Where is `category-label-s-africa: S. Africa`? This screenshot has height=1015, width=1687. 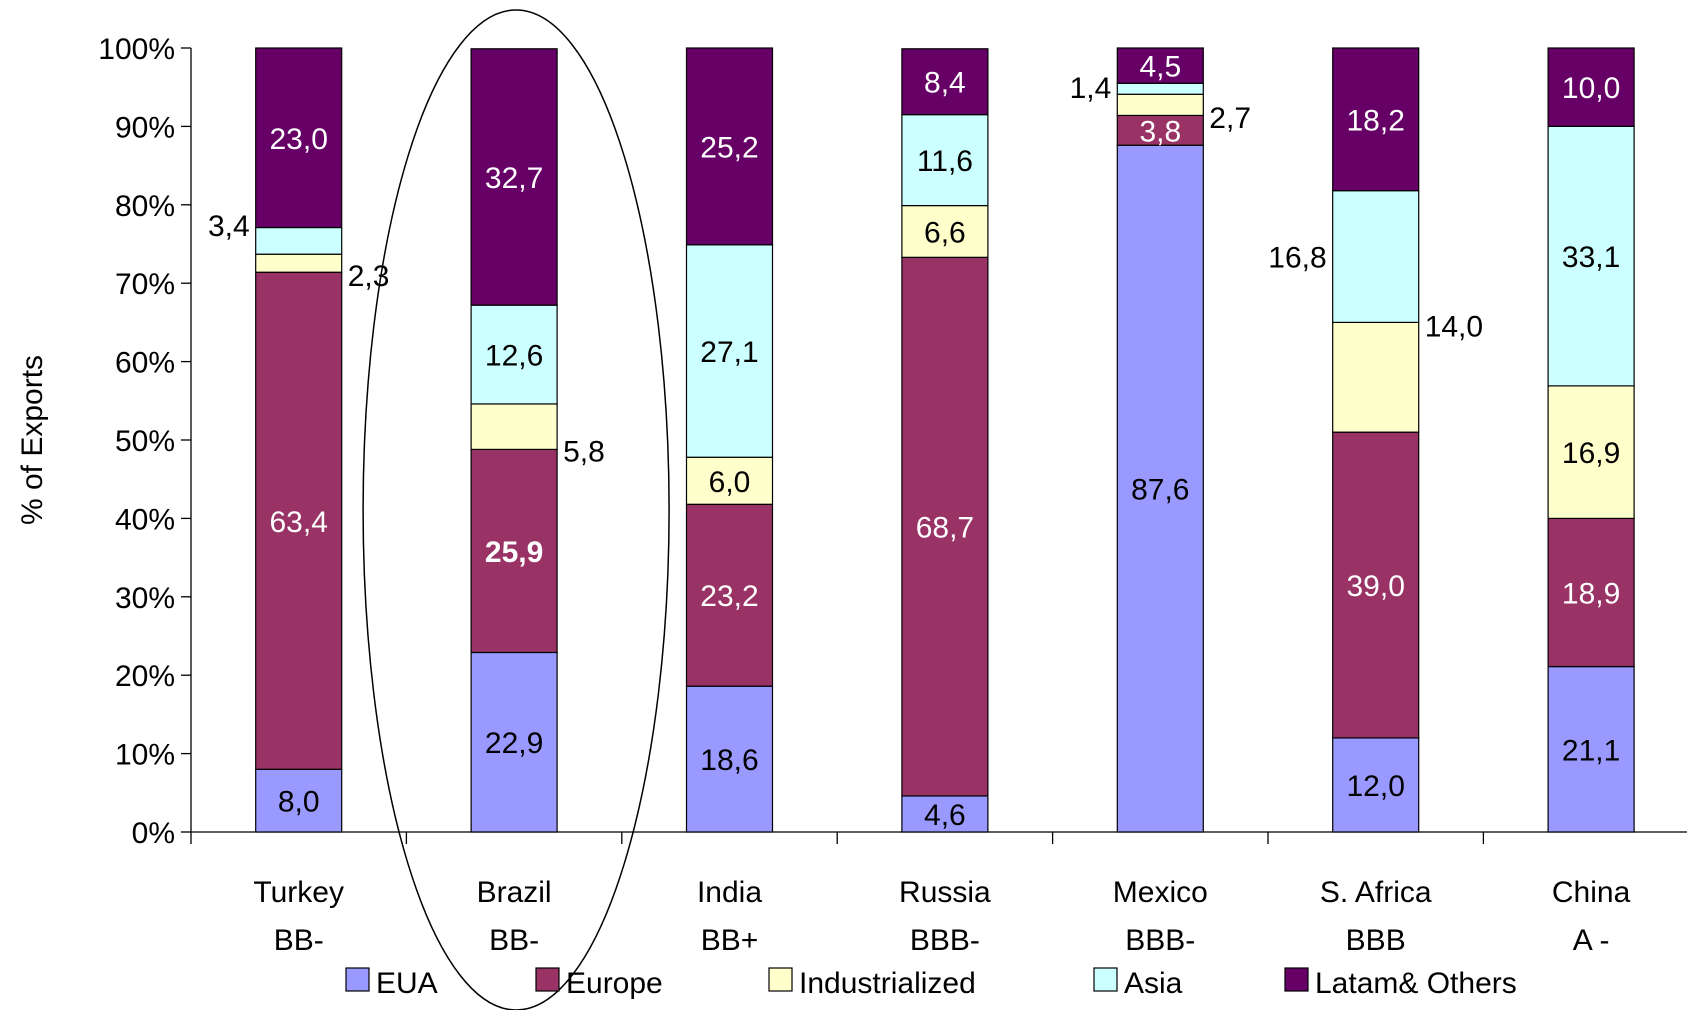
category-label-s-africa: S. Africa is located at coordinates (1376, 892).